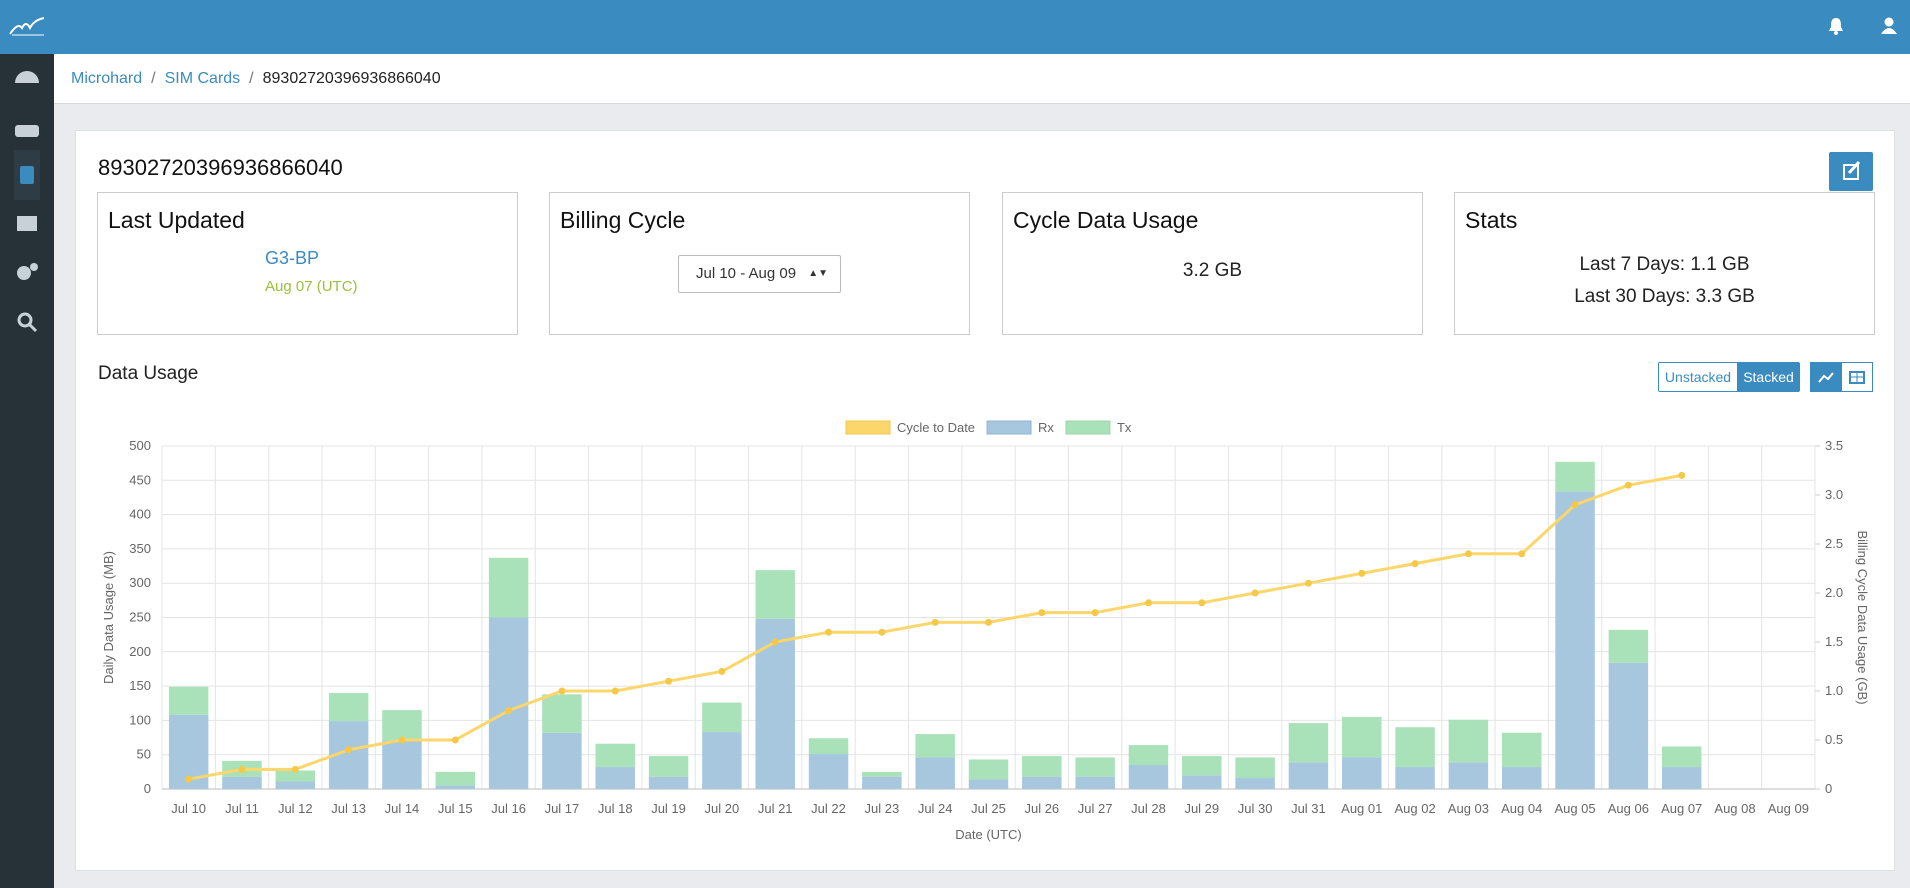 Image resolution: width=1910 pixels, height=888 pixels. What do you see at coordinates (1361, 808) in the screenshot?
I see `x-tick-label: Aug 01` at bounding box center [1361, 808].